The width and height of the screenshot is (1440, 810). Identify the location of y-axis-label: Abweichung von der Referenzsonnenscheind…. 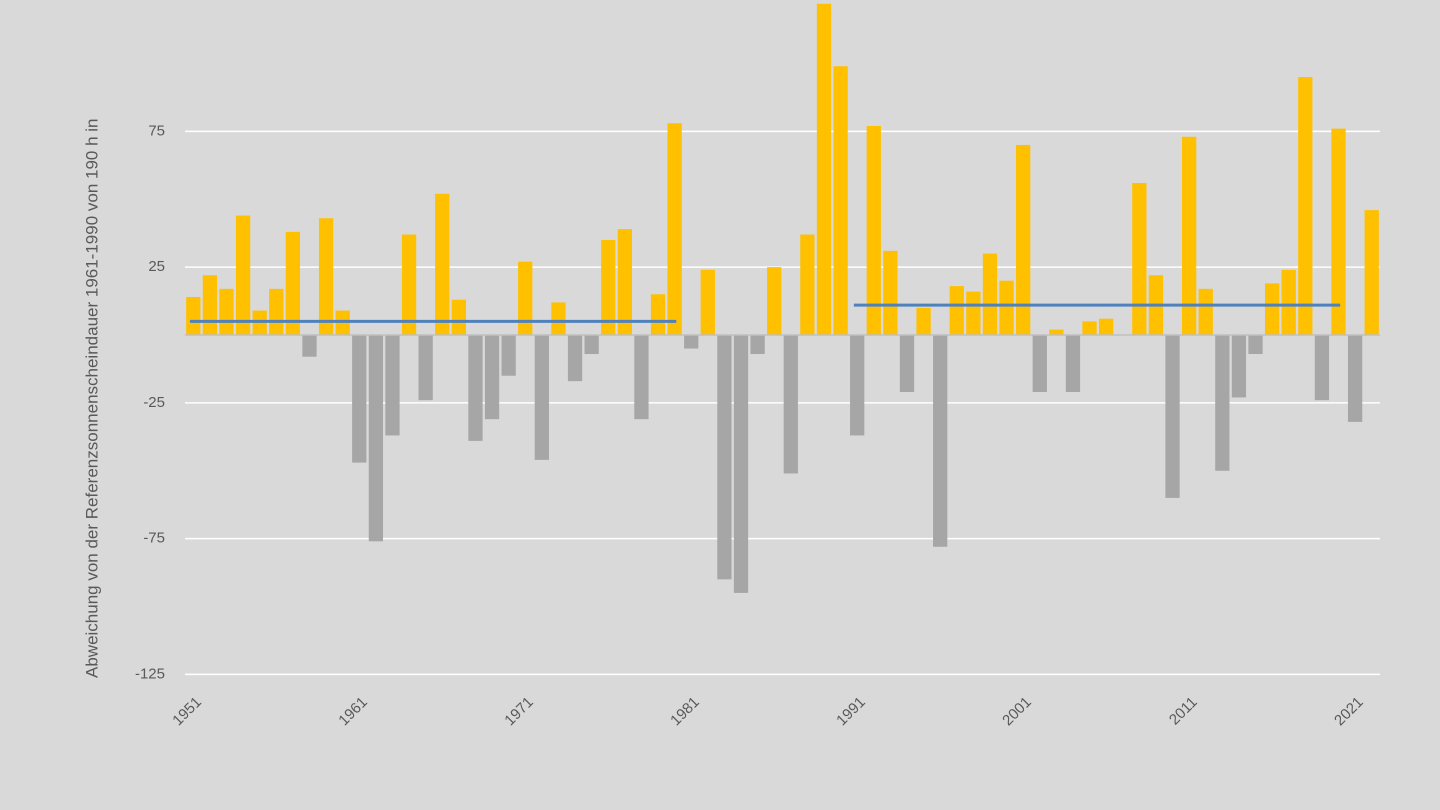
(91, 398).